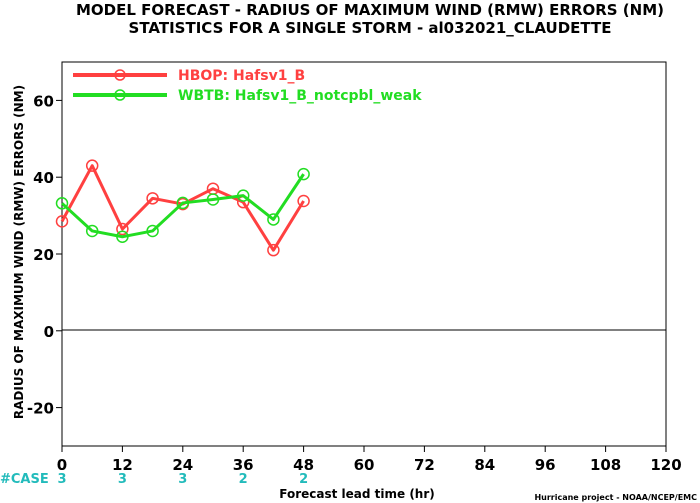 Image resolution: width=700 pixels, height=503 pixels. Describe the element at coordinates (120, 75) in the screenshot. I see `legend-marker-hbop` at that location.